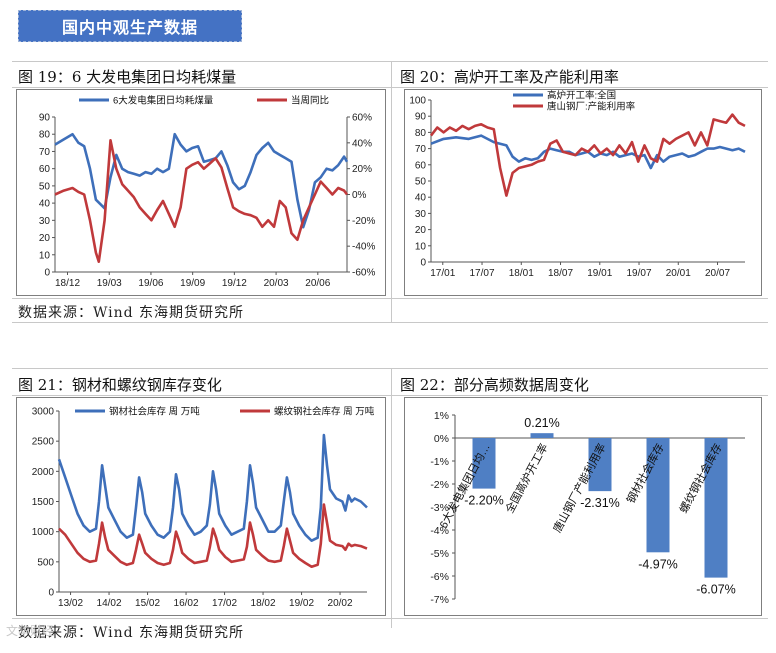 The height and width of the screenshot is (653, 776). Describe the element at coordinates (509, 77) in the screenshot. I see `panel-20-title: 图 20：高炉开工率及产能利用率` at that location.